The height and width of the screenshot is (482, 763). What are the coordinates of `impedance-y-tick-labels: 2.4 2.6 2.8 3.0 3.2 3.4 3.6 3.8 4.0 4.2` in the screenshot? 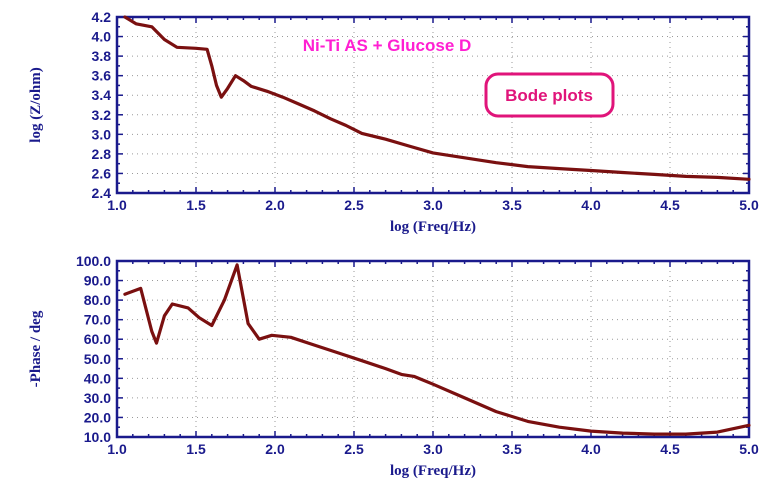 It's located at (102, 105).